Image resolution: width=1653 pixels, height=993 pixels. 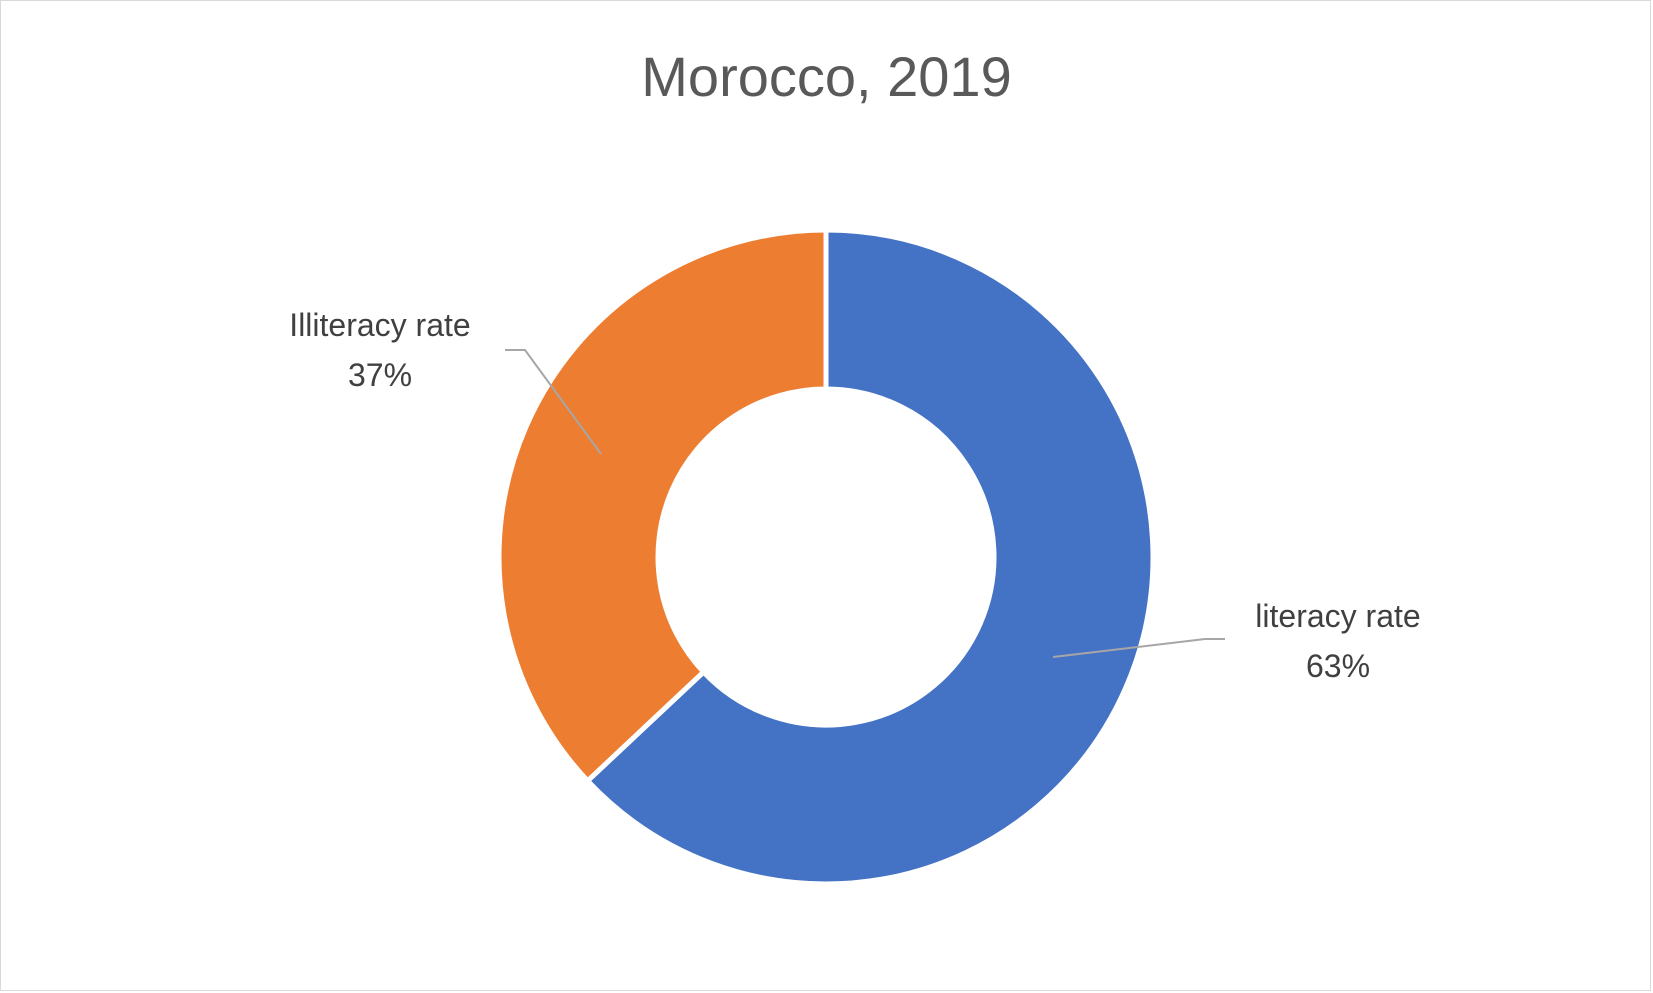 What do you see at coordinates (1338, 666) in the screenshot?
I see `slice-label-value-literacy-rate: 63%` at bounding box center [1338, 666].